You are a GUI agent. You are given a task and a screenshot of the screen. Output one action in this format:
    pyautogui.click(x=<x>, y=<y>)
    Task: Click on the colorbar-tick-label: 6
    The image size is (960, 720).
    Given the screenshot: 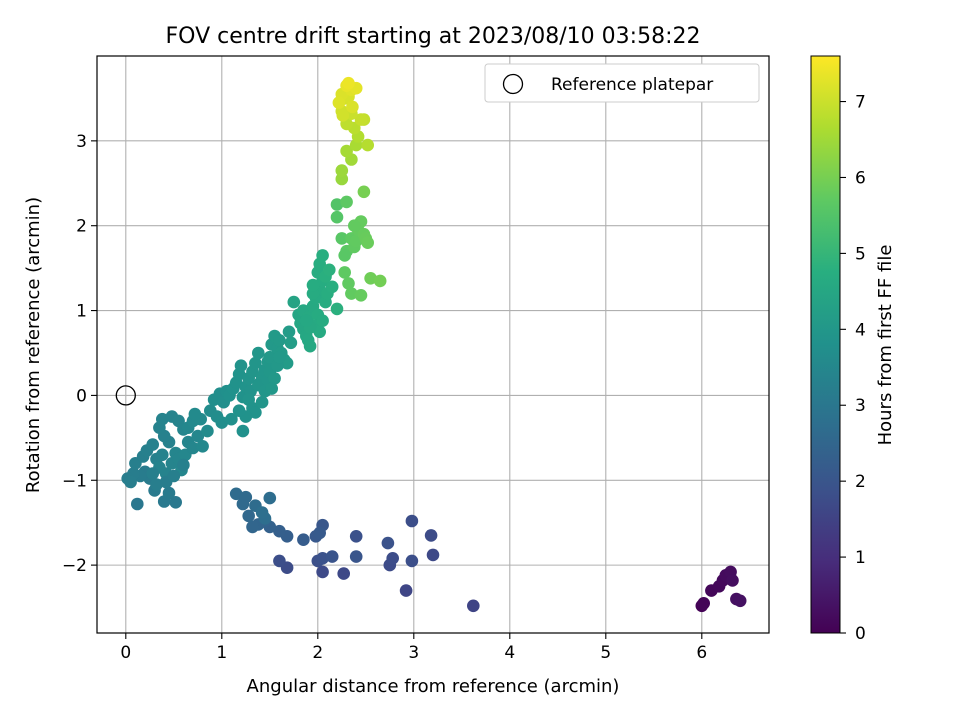 What is the action you would take?
    pyautogui.click(x=860, y=178)
    